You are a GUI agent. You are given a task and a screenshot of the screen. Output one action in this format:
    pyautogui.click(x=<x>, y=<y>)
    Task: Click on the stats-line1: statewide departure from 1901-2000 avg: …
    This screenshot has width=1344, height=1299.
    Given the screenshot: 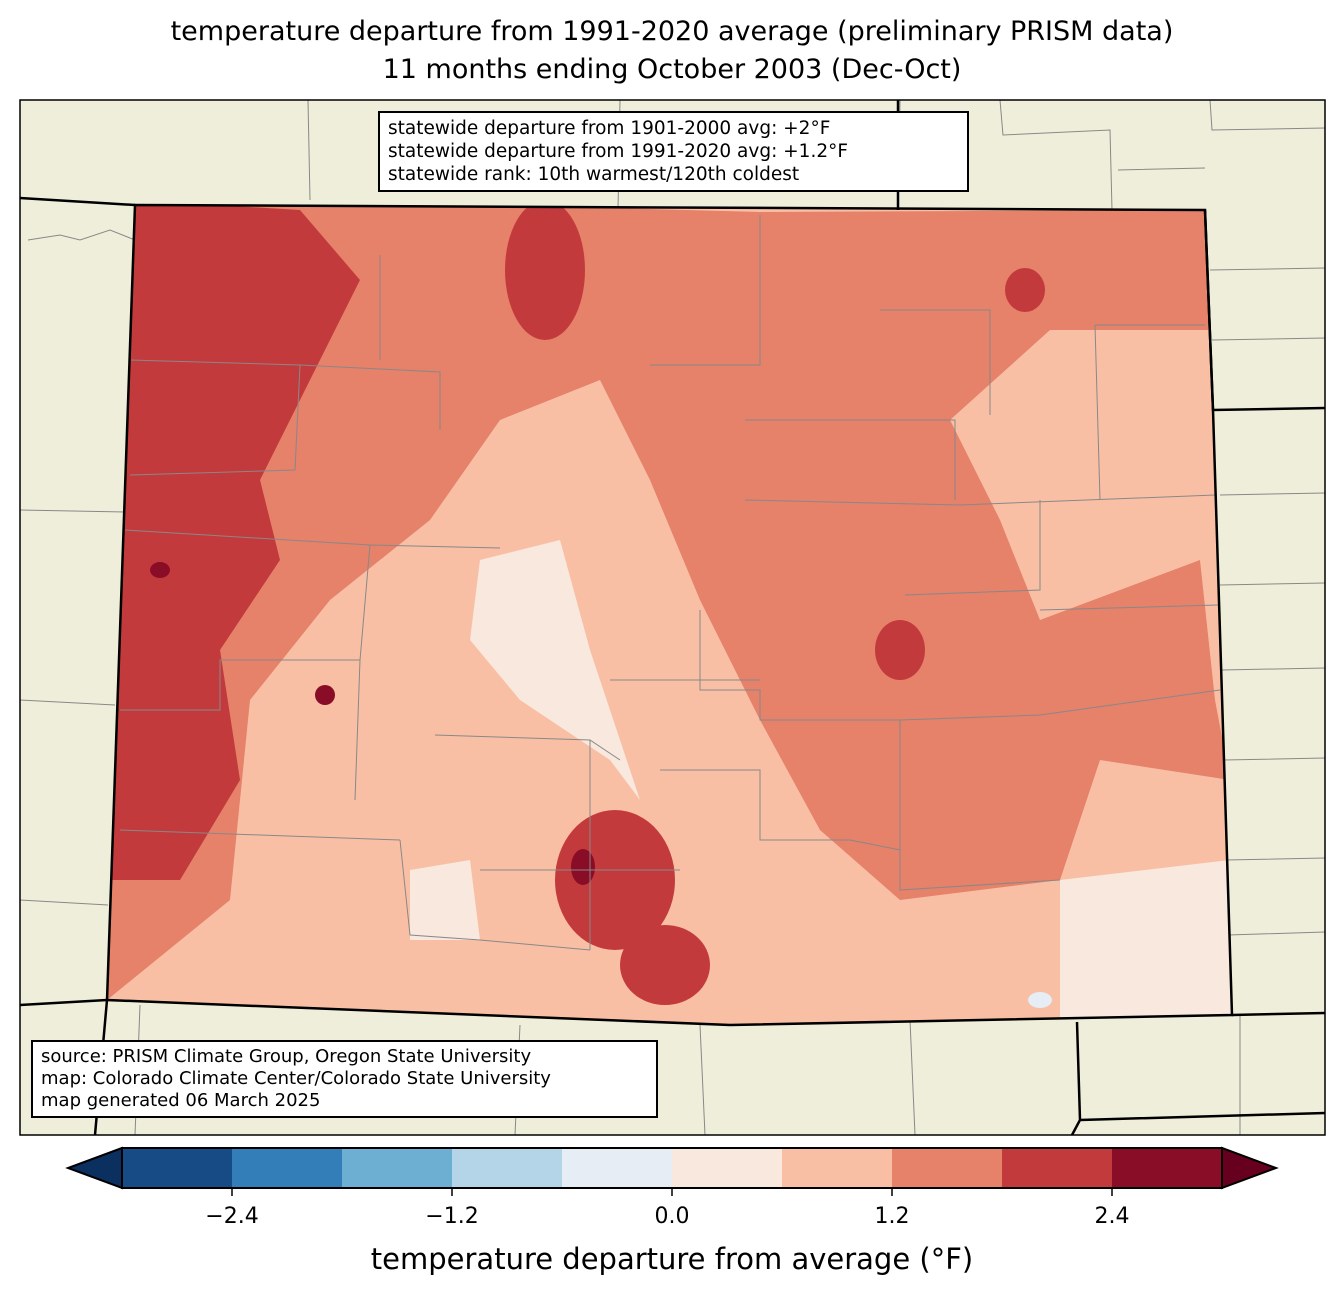 What is the action you would take?
    pyautogui.click(x=609, y=128)
    